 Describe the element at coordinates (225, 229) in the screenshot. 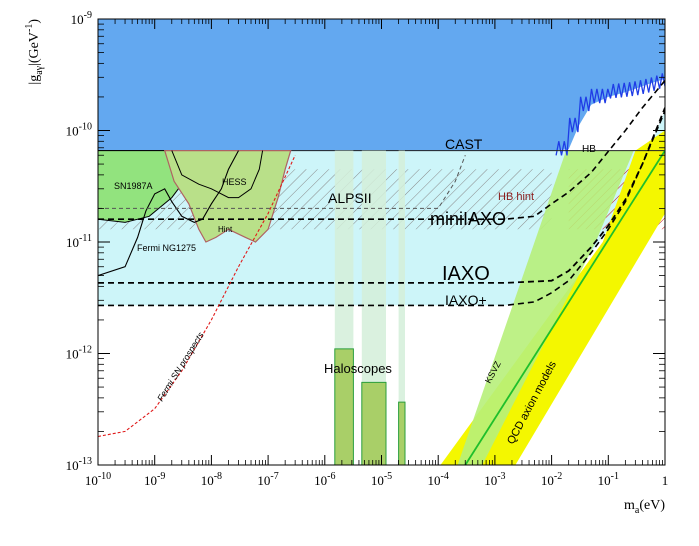

I see `region-label-hint: Hint` at that location.